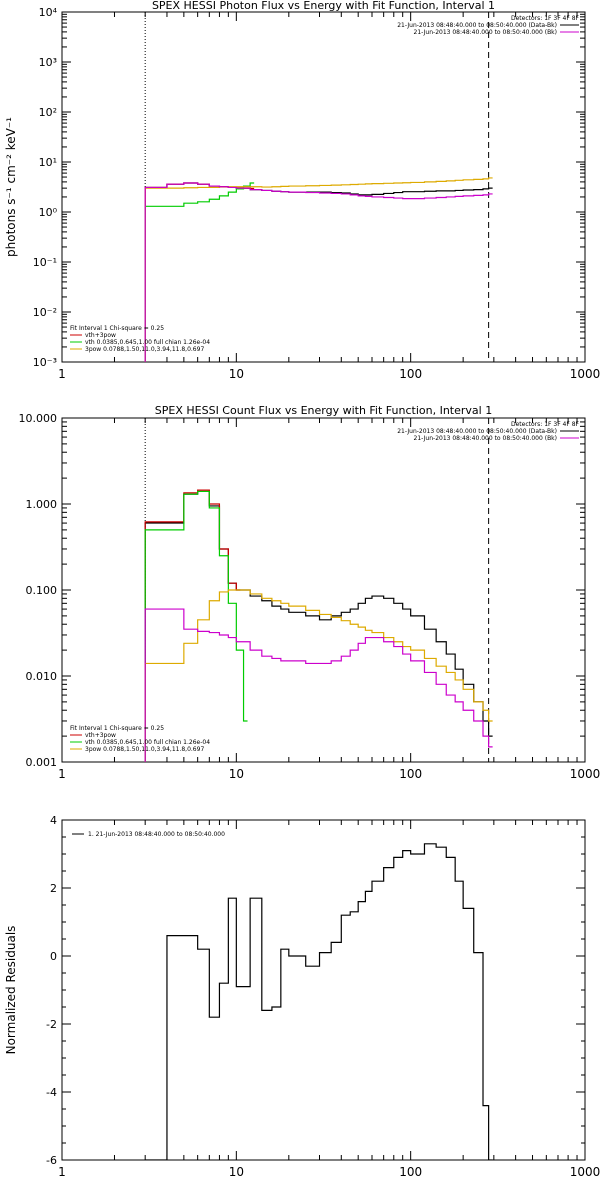 The image size is (600, 1204). I want to click on y-tick-label: 10³, so click(48, 62).